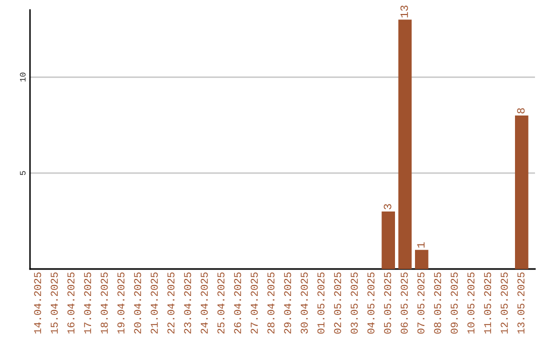 Image resolution: width=540 pixels, height=340 pixels. Describe the element at coordinates (488, 303) in the screenshot. I see `x-tick-label: 11.05.2025` at that location.